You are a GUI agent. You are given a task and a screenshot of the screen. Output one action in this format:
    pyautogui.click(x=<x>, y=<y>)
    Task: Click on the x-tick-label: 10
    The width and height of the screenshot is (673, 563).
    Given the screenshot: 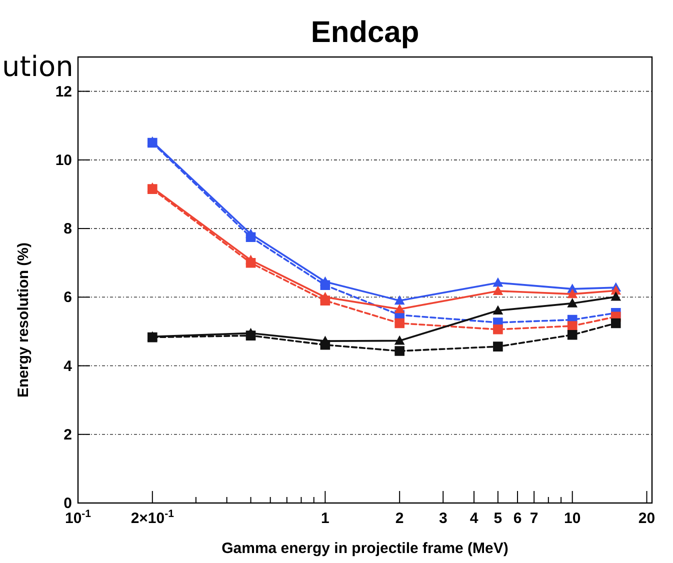 What is the action you would take?
    pyautogui.click(x=572, y=518)
    